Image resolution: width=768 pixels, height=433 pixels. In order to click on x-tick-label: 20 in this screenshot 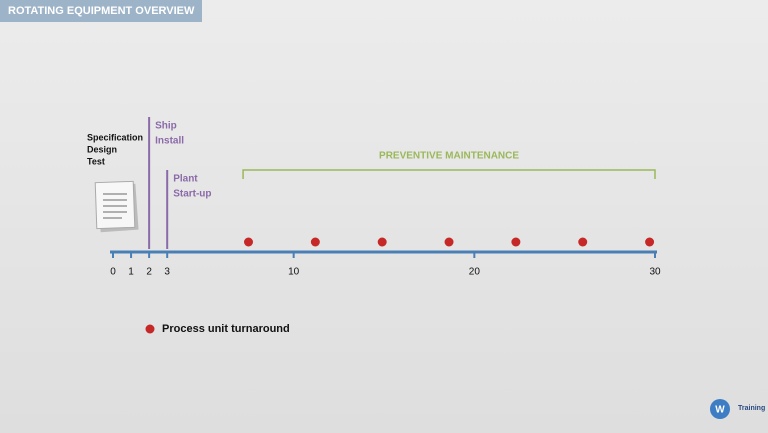, I will do `click(475, 272)`.